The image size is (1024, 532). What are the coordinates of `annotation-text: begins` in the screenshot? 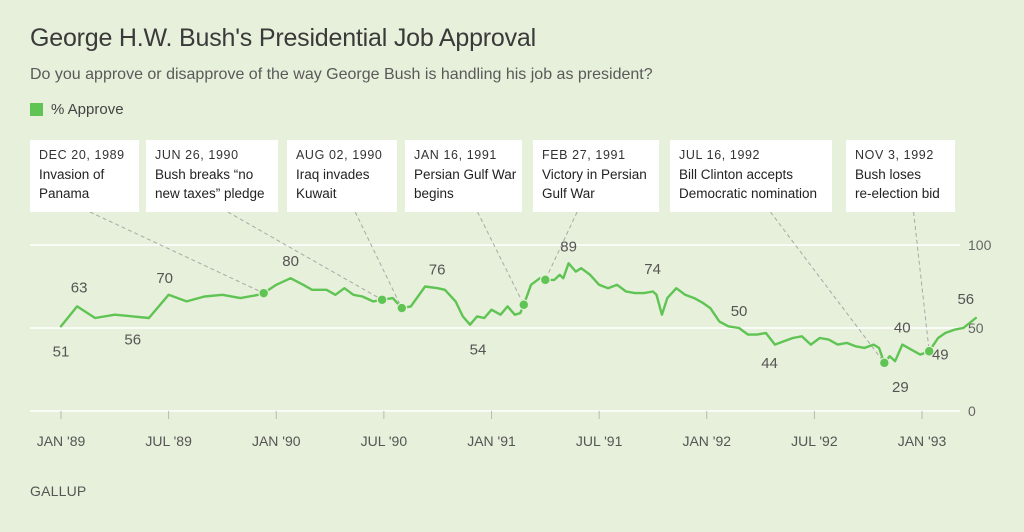 It's located at (434, 193).